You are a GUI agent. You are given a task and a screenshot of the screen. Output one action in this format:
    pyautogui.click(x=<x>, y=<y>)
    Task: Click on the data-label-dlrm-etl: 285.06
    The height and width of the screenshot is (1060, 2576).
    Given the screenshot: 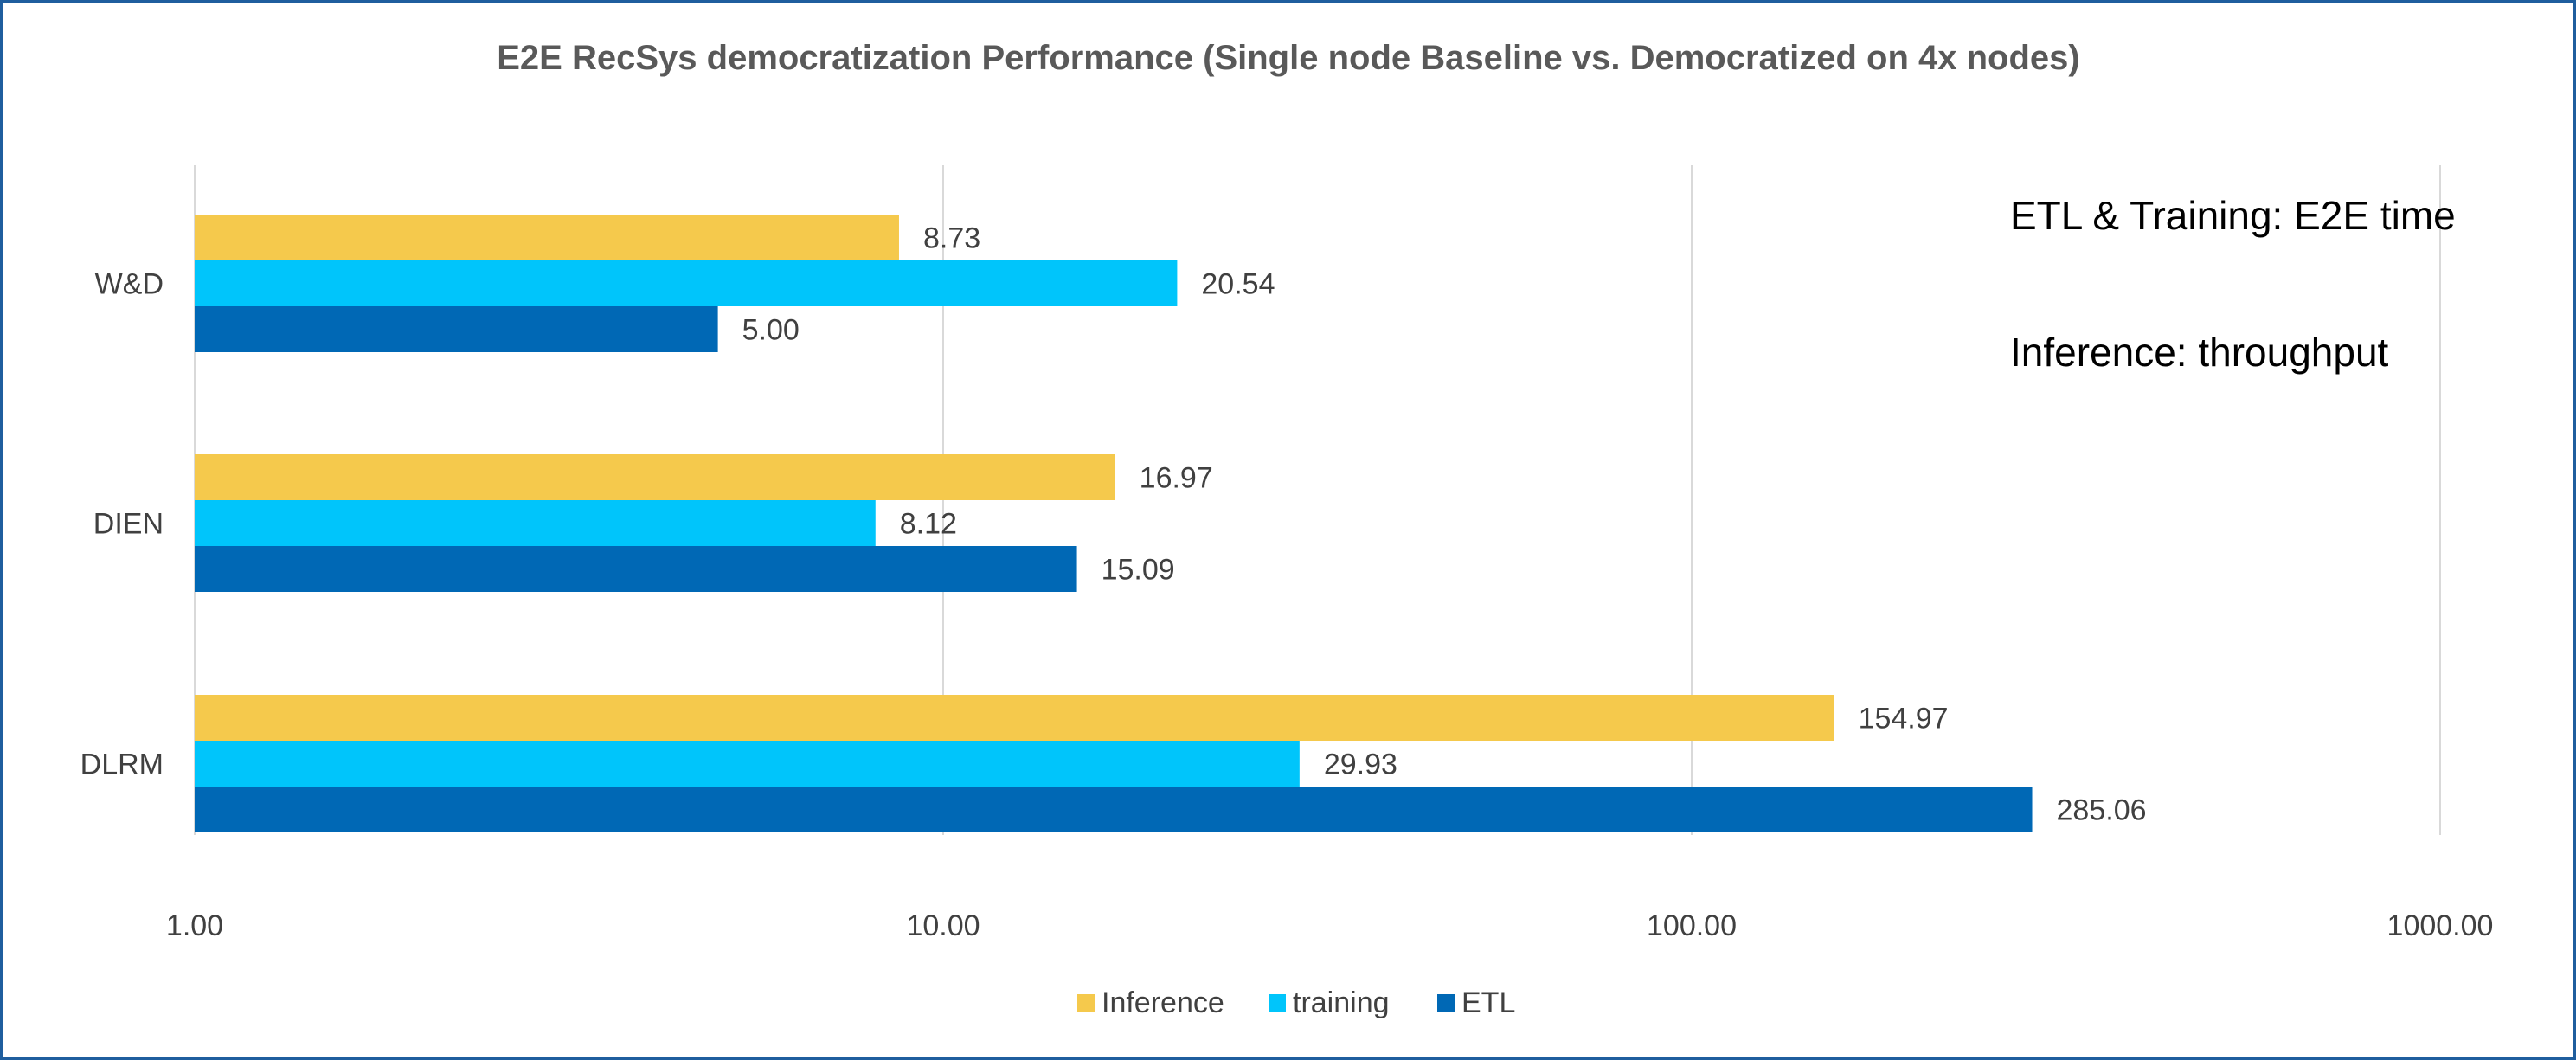 What is the action you would take?
    pyautogui.click(x=2102, y=811)
    